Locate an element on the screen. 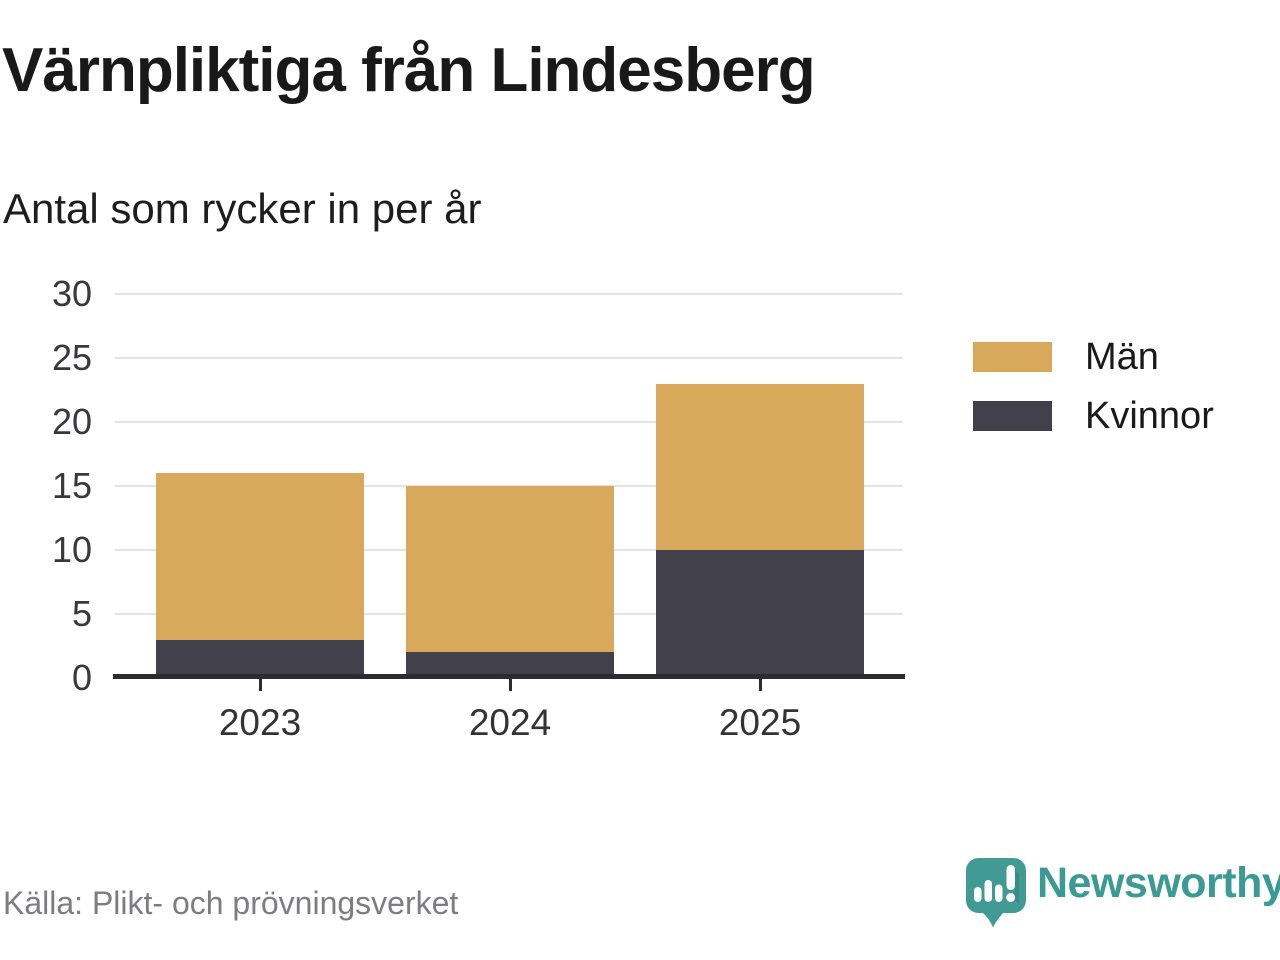 The height and width of the screenshot is (960, 1280). x-axis-tick-label: 2023 is located at coordinates (260, 722).